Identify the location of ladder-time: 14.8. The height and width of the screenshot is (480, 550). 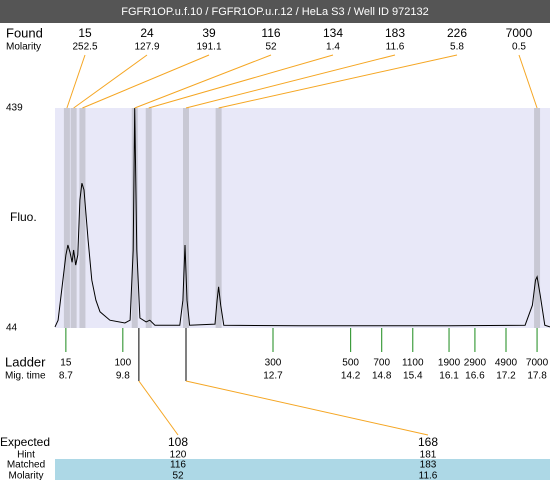
(382, 376).